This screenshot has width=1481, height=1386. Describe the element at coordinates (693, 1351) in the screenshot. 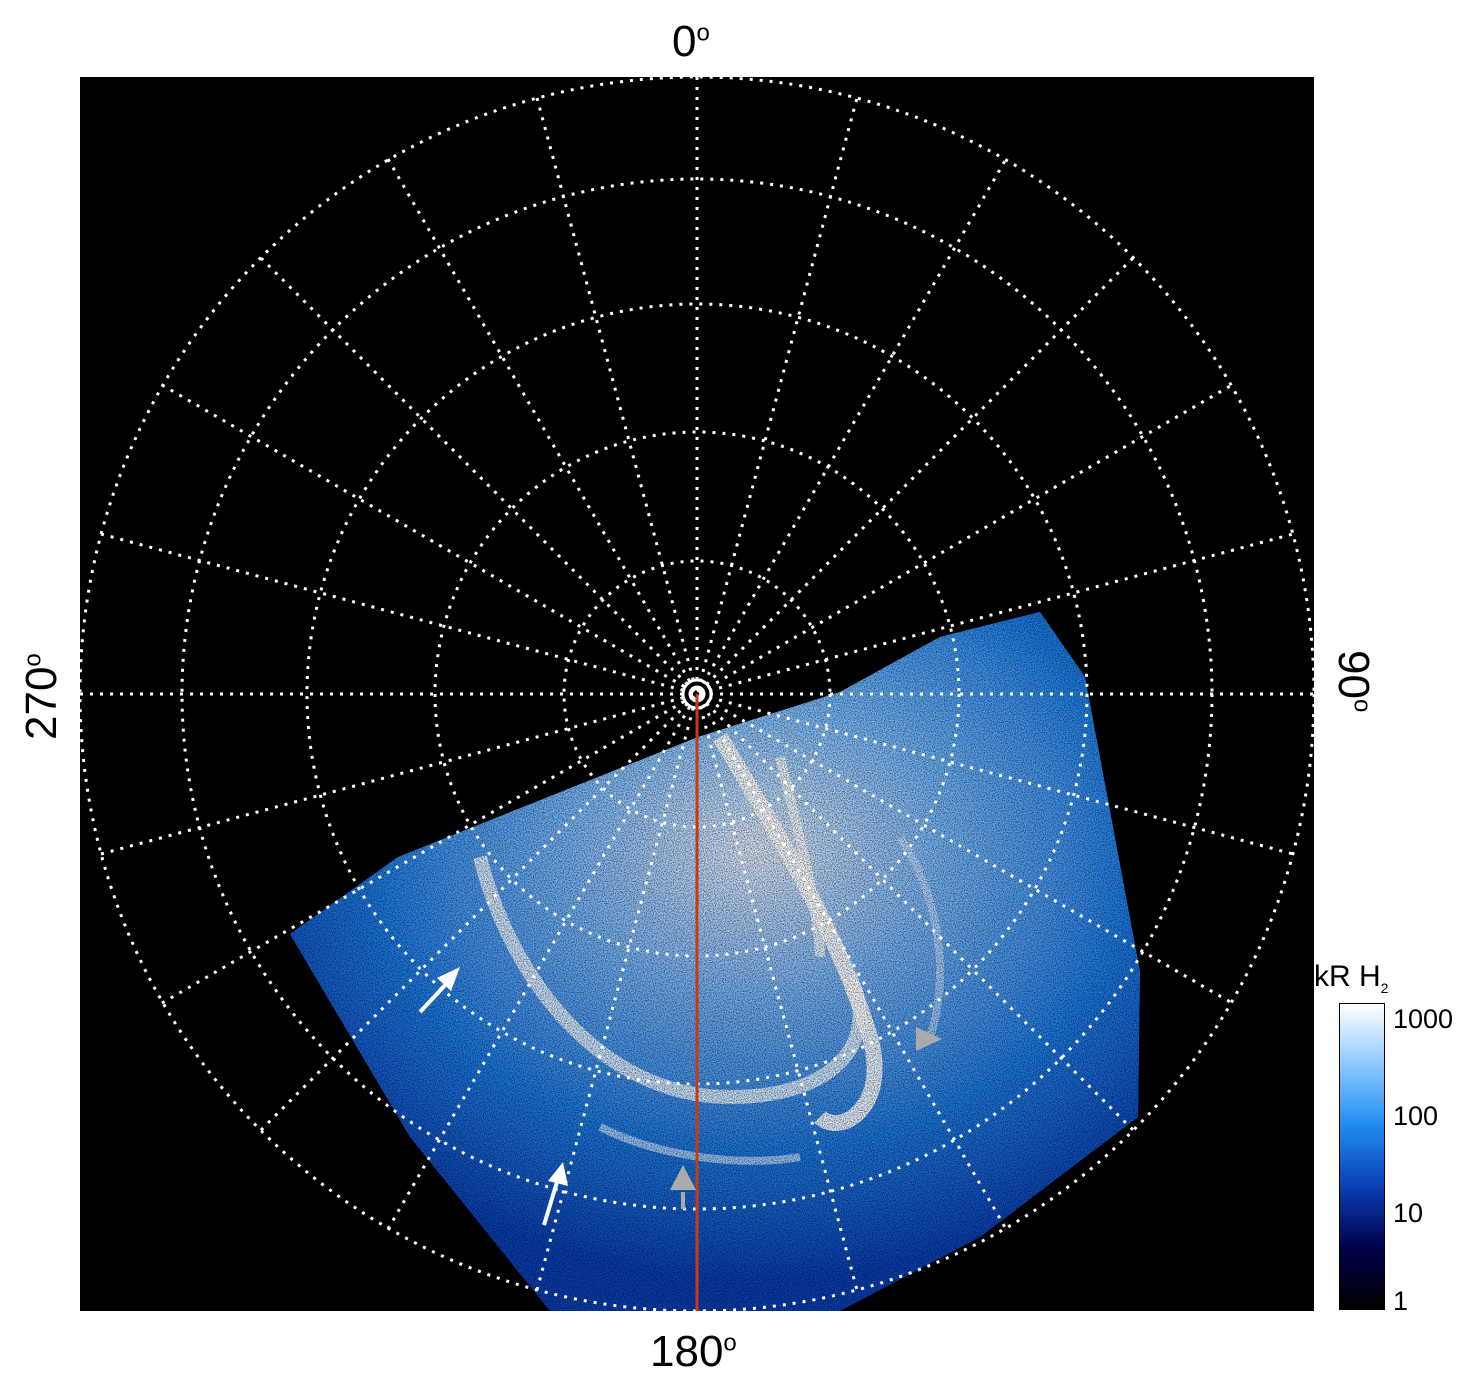

I see `label-180-deg: 180o` at that location.